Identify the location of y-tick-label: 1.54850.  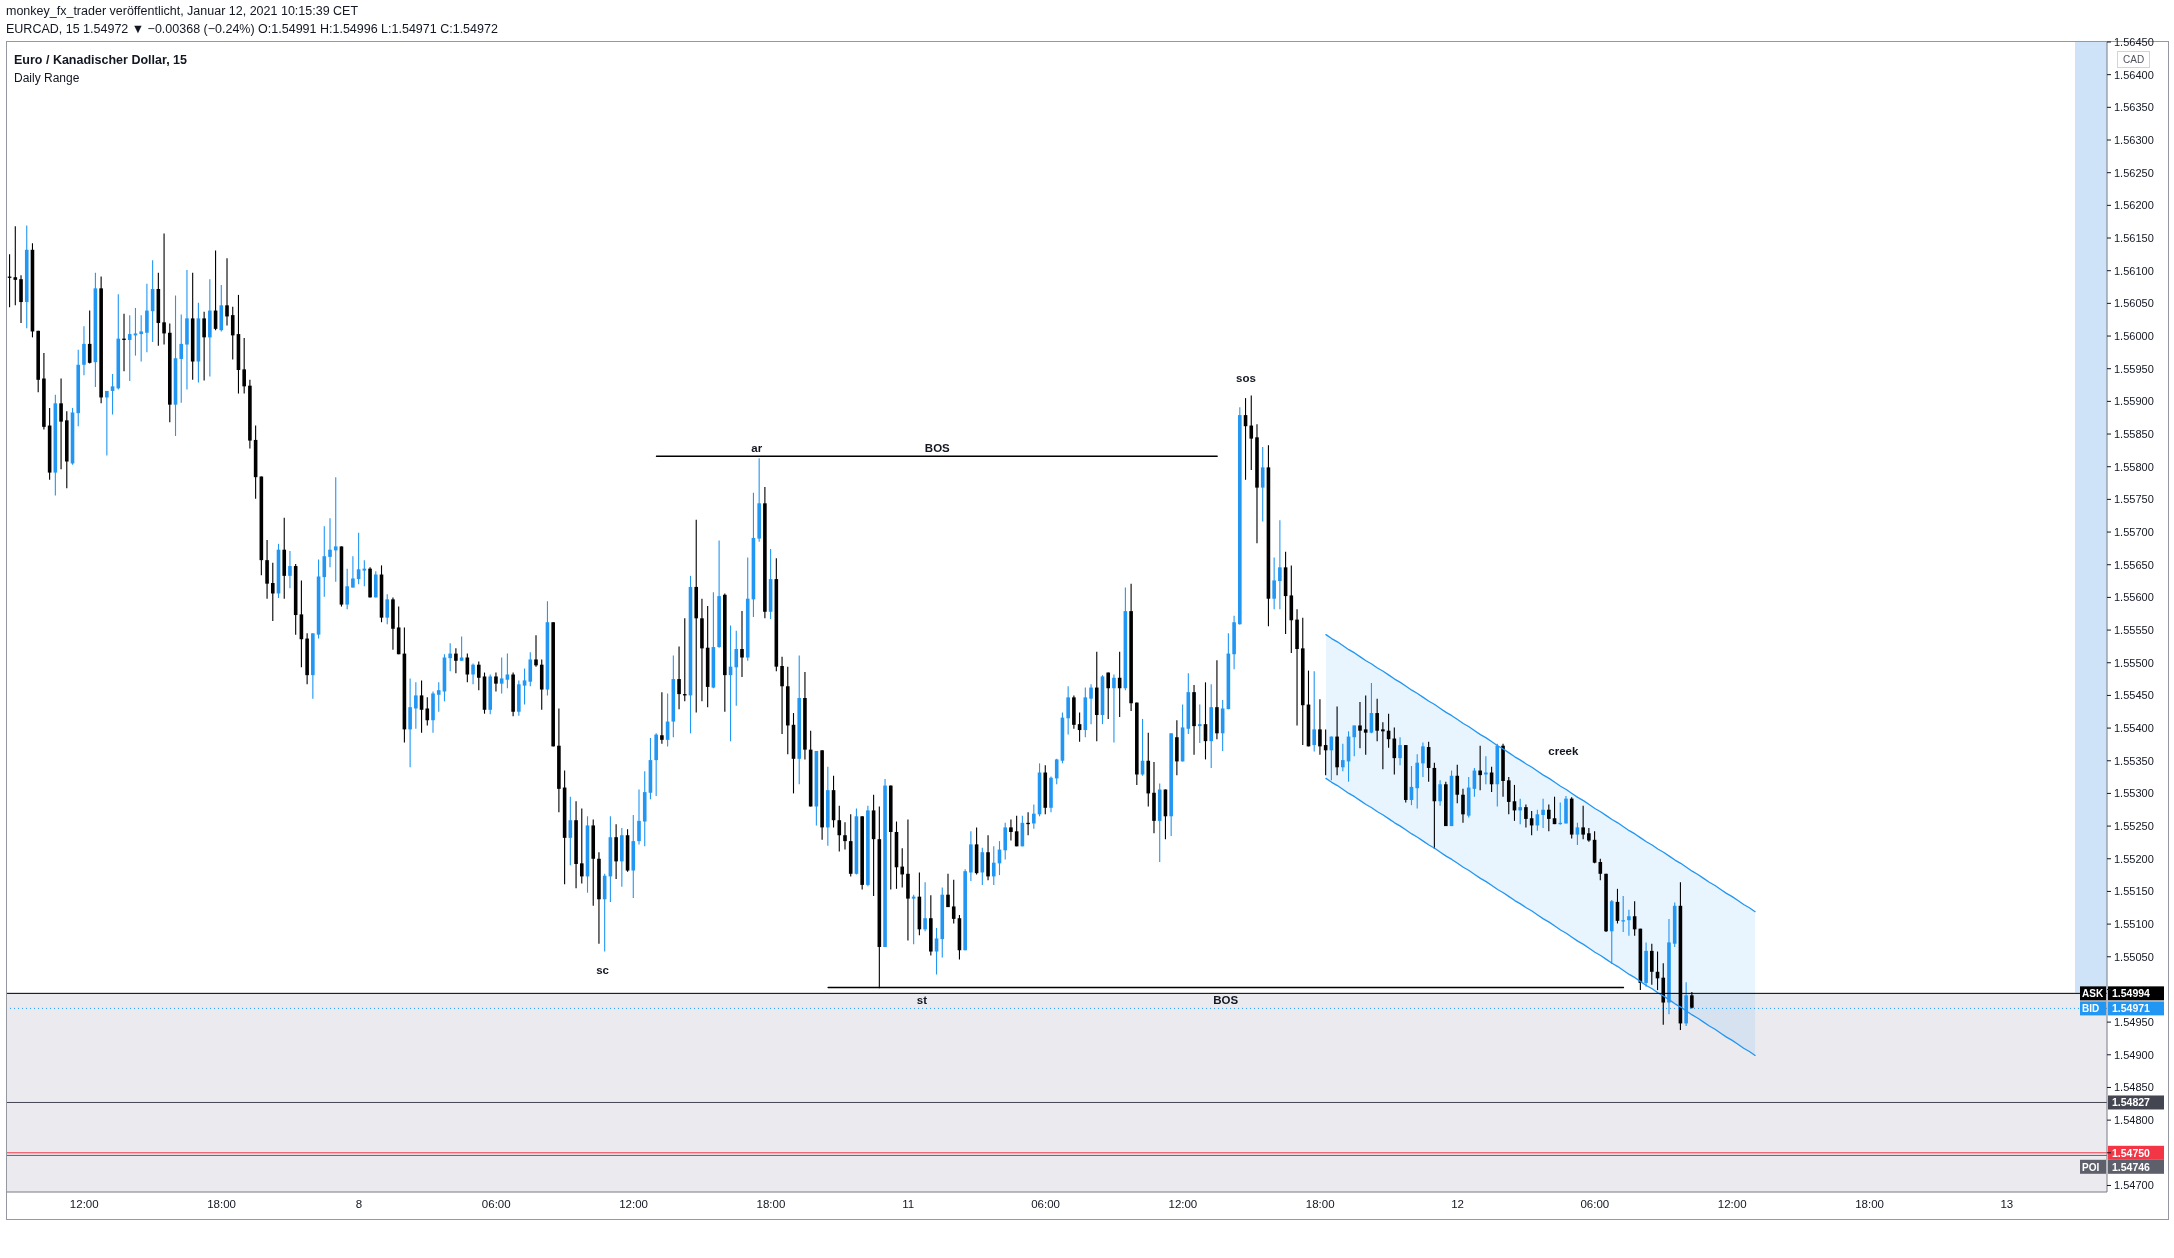
(2134, 1087).